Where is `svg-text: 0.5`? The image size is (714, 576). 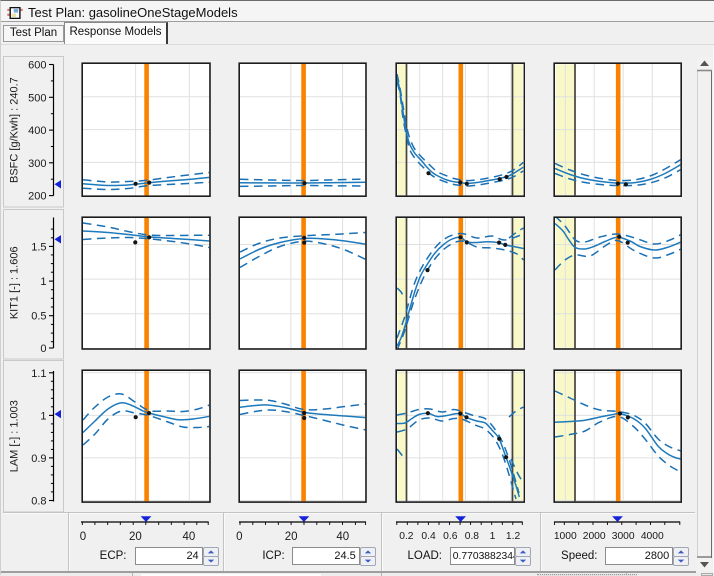
svg-text: 0.5 is located at coordinates (38, 317).